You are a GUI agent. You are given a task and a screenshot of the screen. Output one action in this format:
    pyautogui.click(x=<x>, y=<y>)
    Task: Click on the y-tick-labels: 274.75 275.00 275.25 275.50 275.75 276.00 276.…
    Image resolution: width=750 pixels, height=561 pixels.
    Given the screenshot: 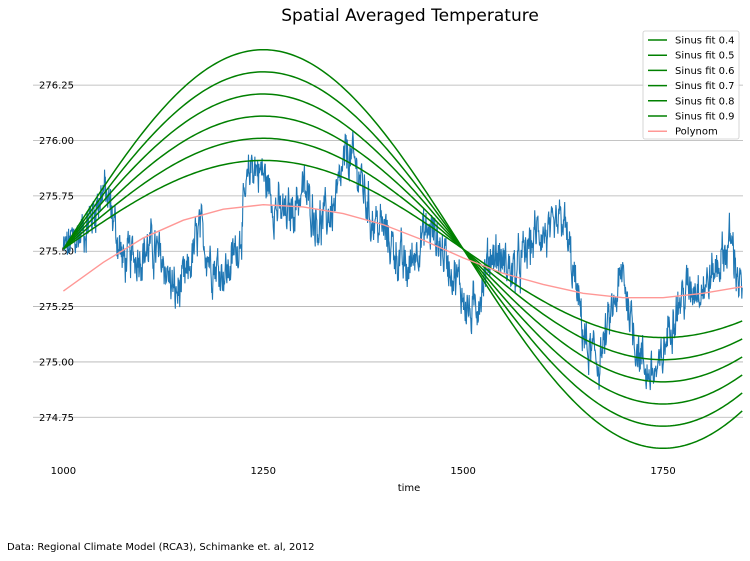 What is the action you would take?
    pyautogui.click(x=56, y=252)
    